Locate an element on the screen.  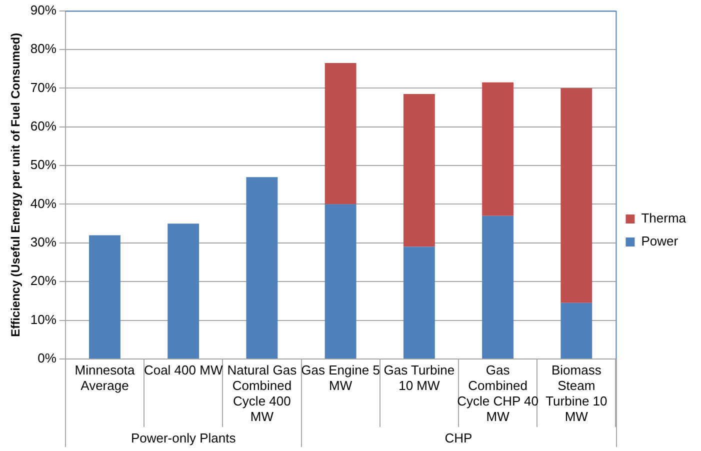
y-tick-label: 80% is located at coordinates (43, 48).